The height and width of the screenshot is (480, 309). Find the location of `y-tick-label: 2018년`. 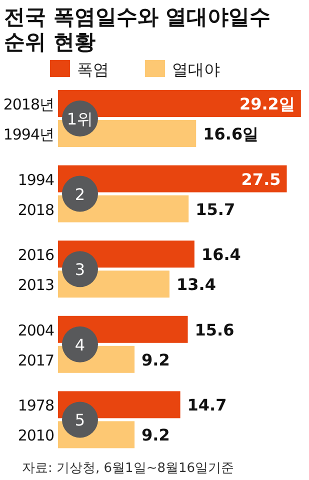

y-tick-label: 2018년 is located at coordinates (28, 105).